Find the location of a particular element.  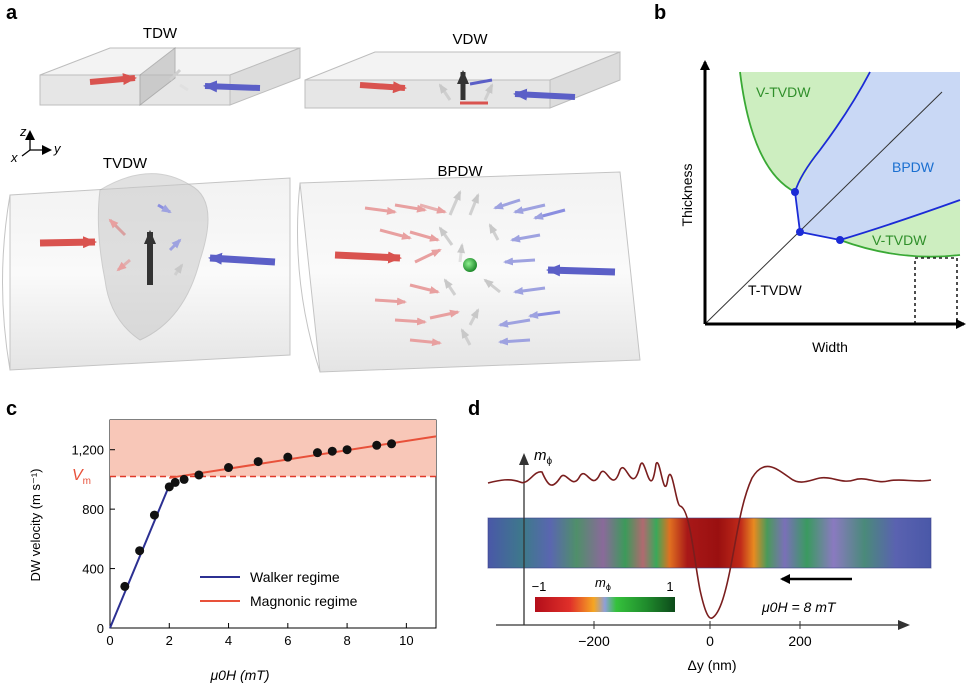

wall-label-tvdw: TVDW is located at coordinates (125, 163).